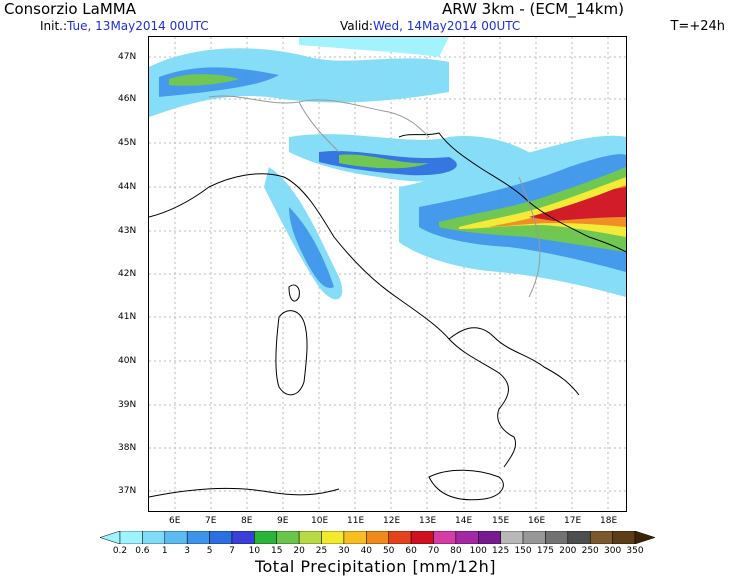 This screenshot has width=751, height=580. Describe the element at coordinates (187, 551) in the screenshot. I see `scale-label: 3` at that location.